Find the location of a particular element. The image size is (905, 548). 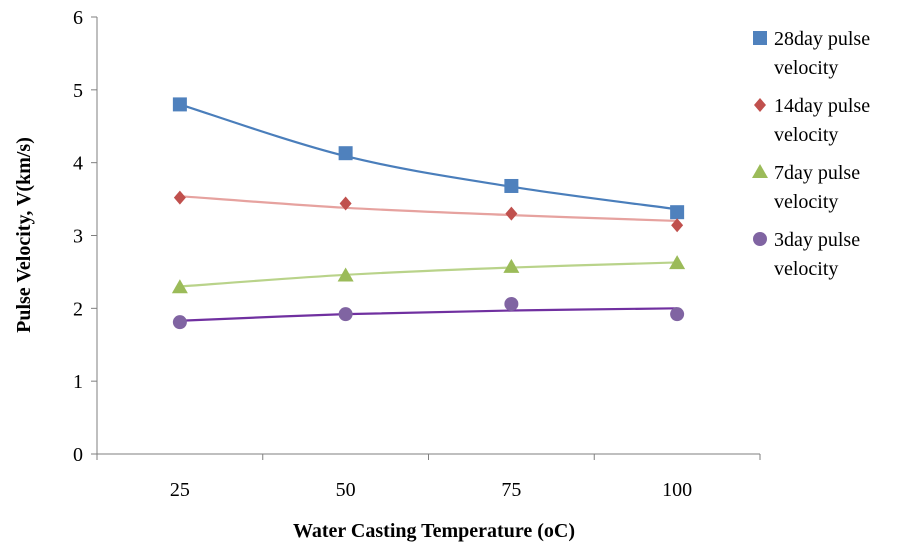

y-tick-label: 5 is located at coordinates (78, 91).